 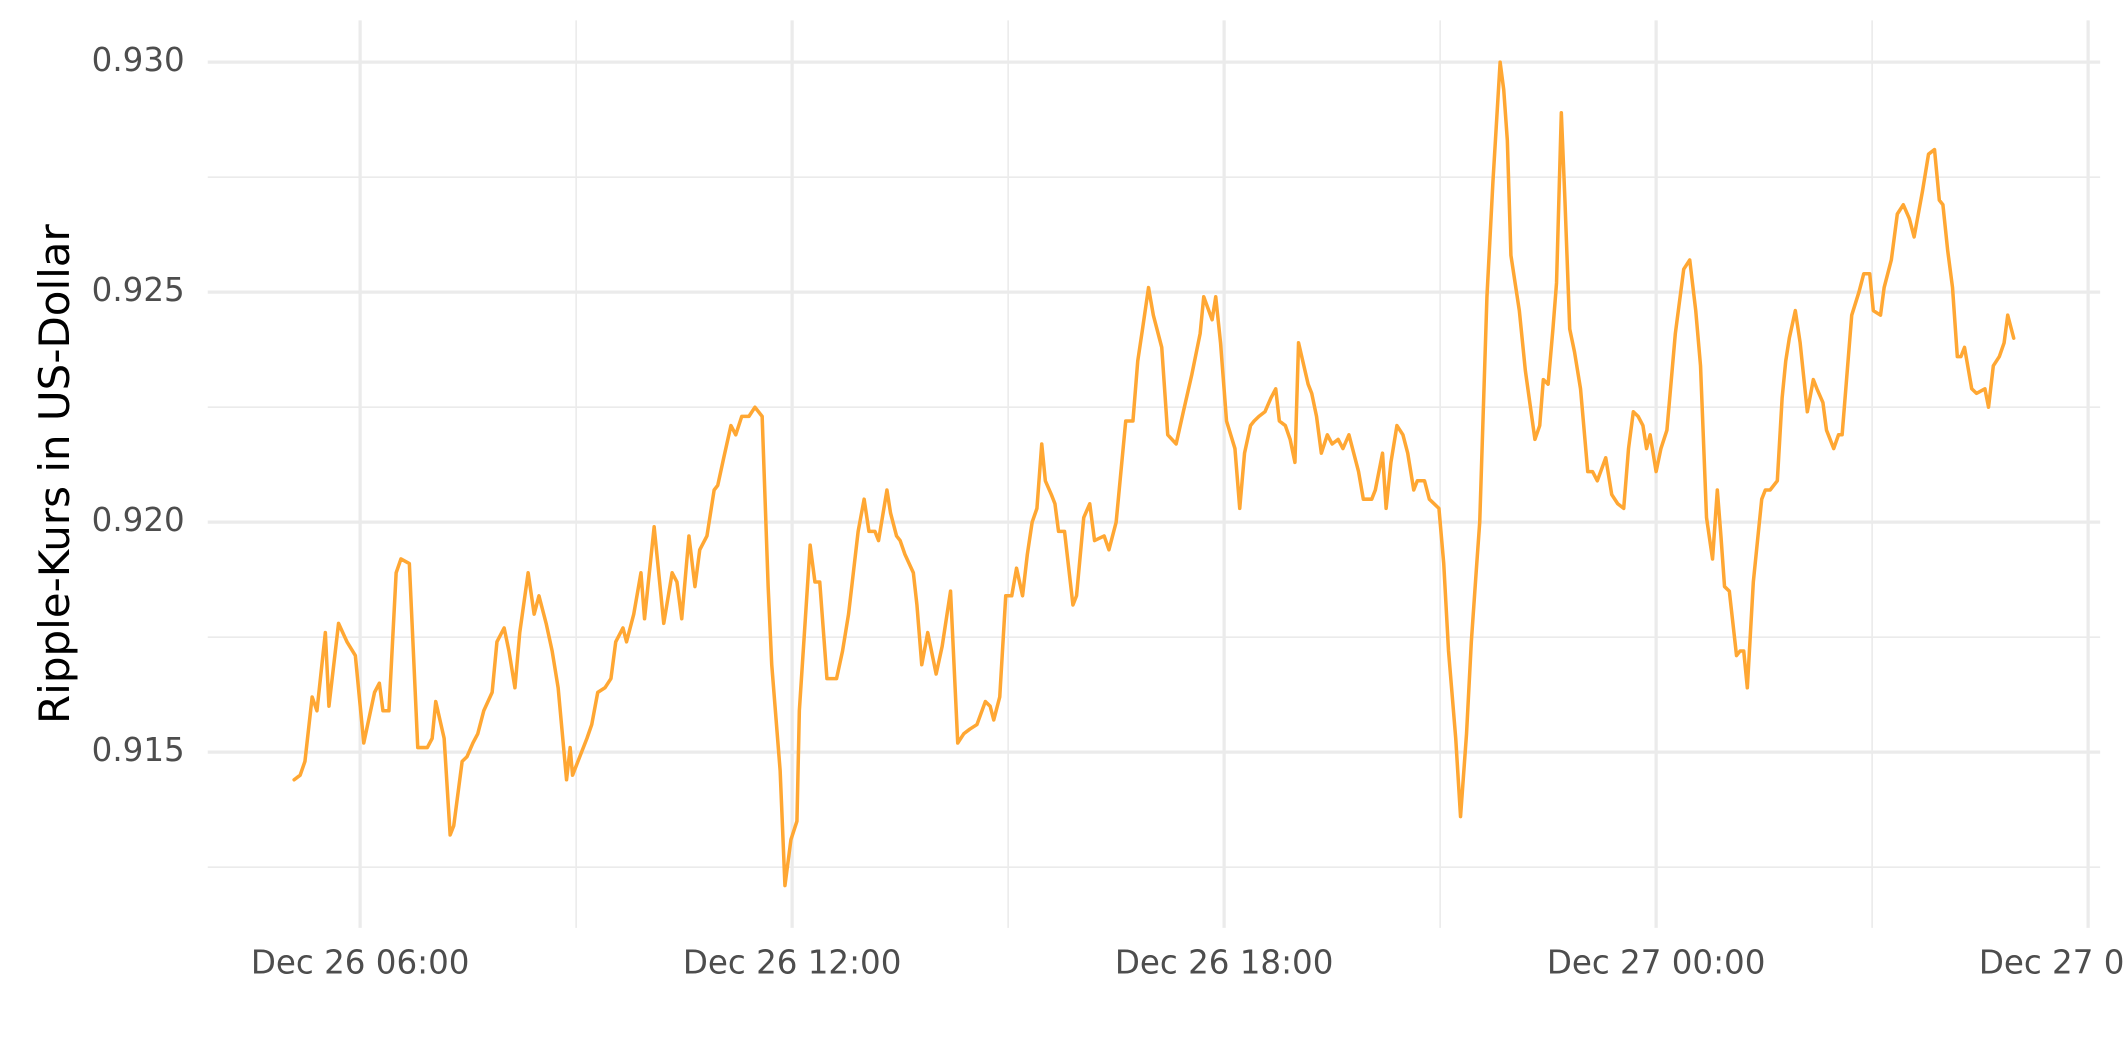 I want to click on y-tick-label: 0.930, so click(x=138, y=60).